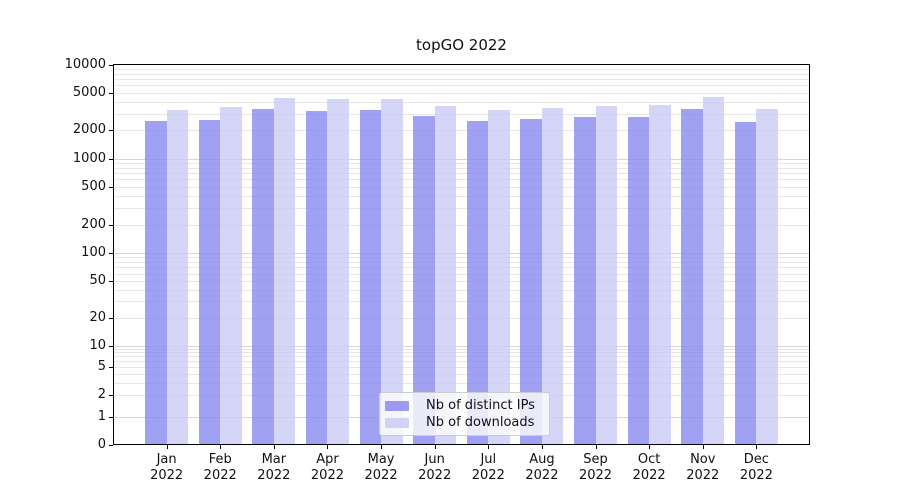 The height and width of the screenshot is (500, 900). What do you see at coordinates (713, 270) in the screenshot?
I see `bar-downloads-nov` at bounding box center [713, 270].